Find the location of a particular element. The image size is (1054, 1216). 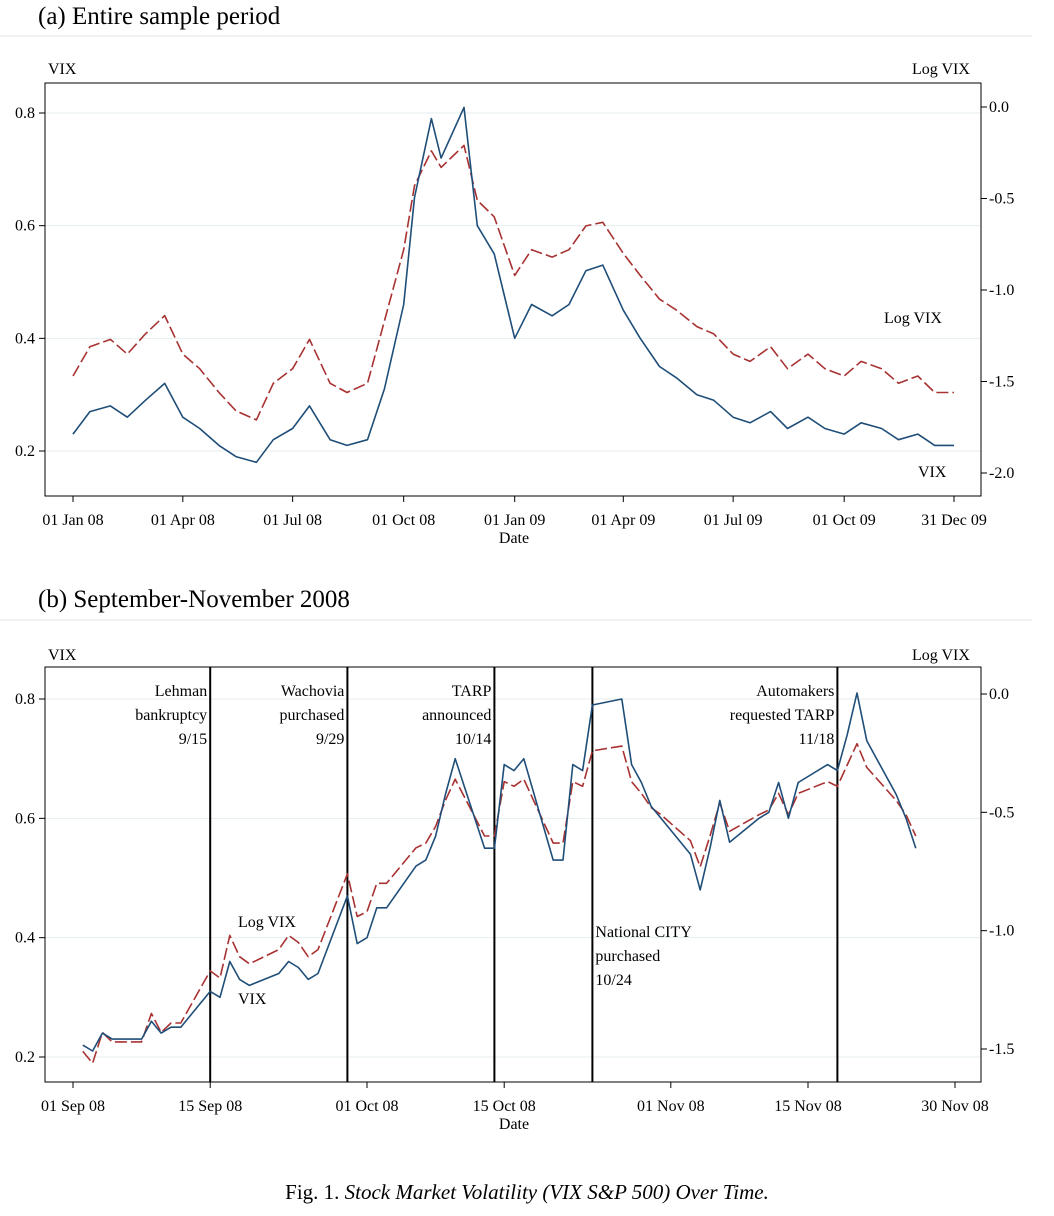

y-tick-label-right: -2.0 is located at coordinates (1001, 473).